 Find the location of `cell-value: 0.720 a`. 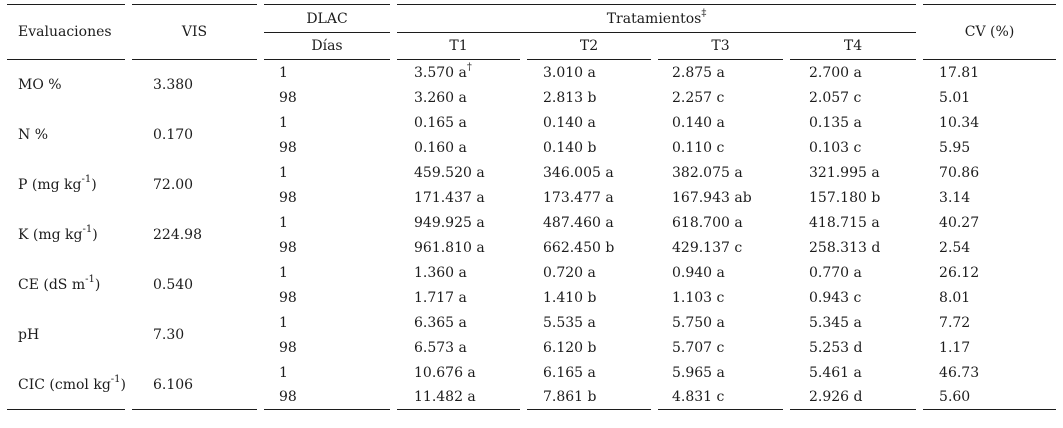

cell-value: 0.720 a is located at coordinates (569, 272).